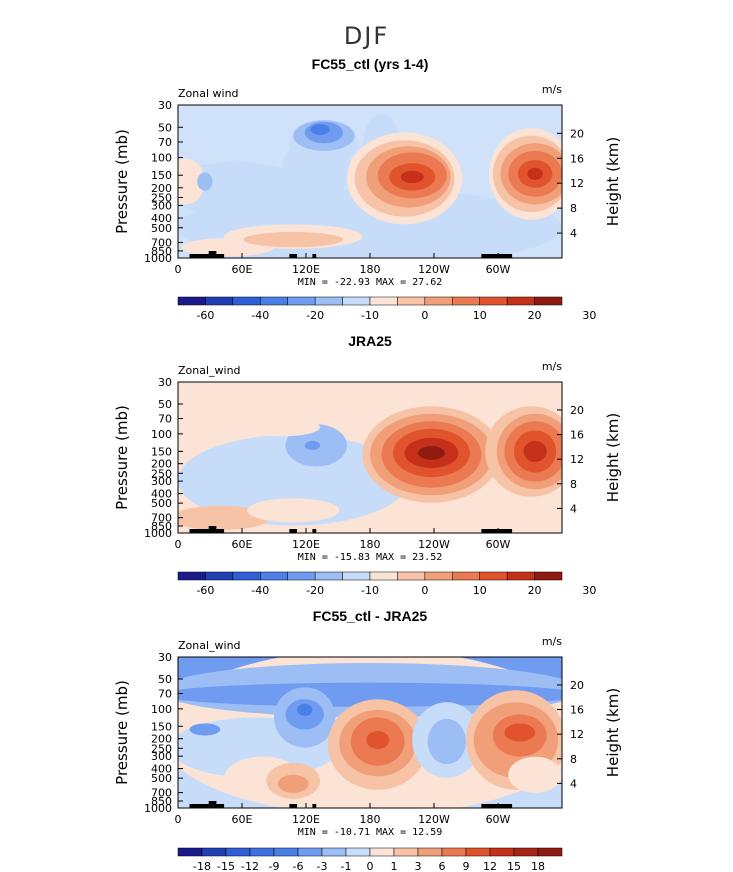 This screenshot has width=733, height=872. I want to click on min-max-stats: MIN = -10.71 MAX = 12.59, so click(370, 832).